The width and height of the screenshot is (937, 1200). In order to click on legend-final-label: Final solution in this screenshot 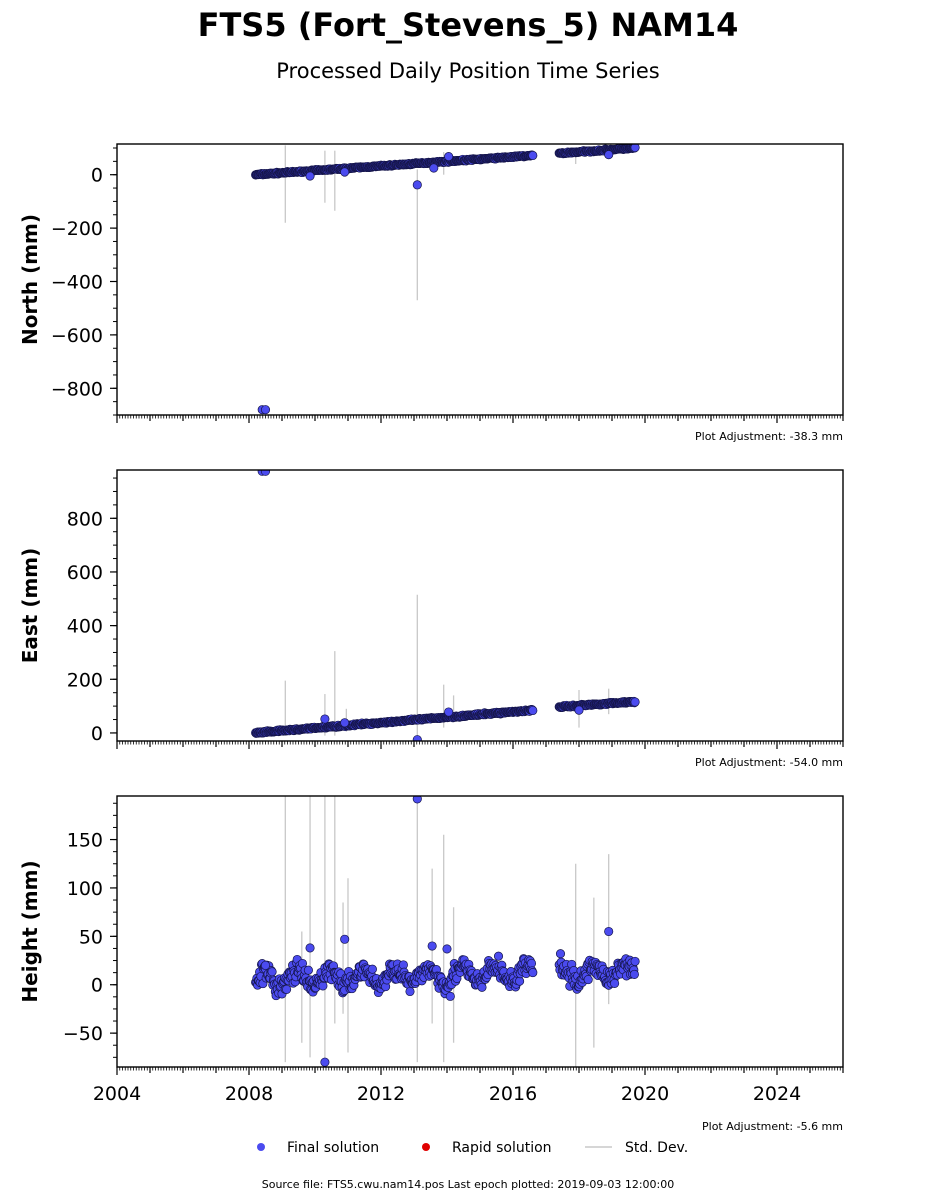, I will do `click(333, 1148)`.